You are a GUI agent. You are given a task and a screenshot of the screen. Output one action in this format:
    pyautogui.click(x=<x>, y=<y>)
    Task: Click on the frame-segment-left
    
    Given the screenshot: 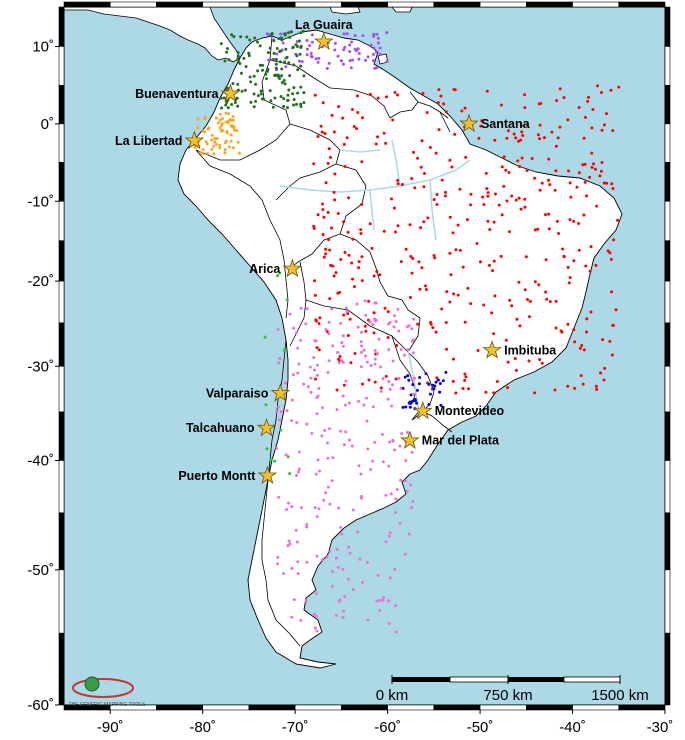 What is the action you would take?
    pyautogui.click(x=61, y=302)
    